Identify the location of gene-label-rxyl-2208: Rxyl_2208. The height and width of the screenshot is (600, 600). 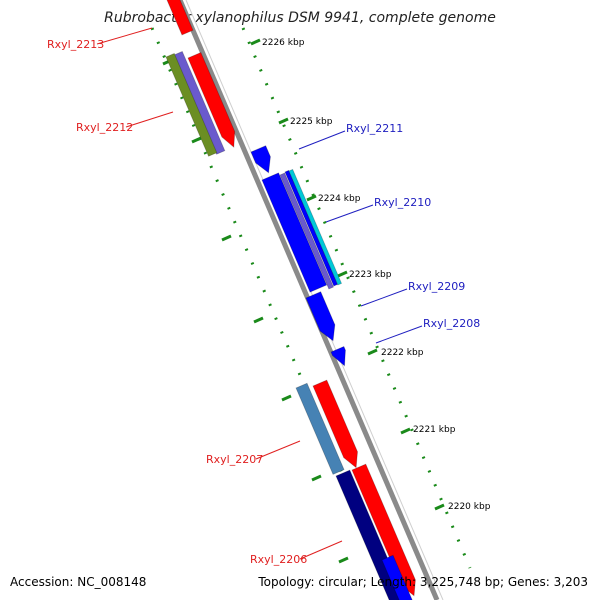
(451, 323).